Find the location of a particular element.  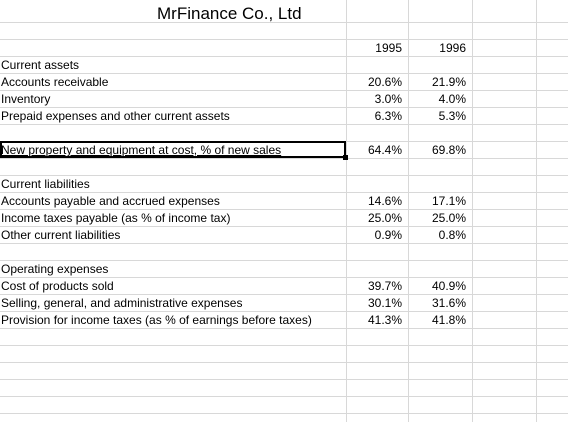

cell-1996-income-taxes-payable: 25.0% is located at coordinates (448, 218).